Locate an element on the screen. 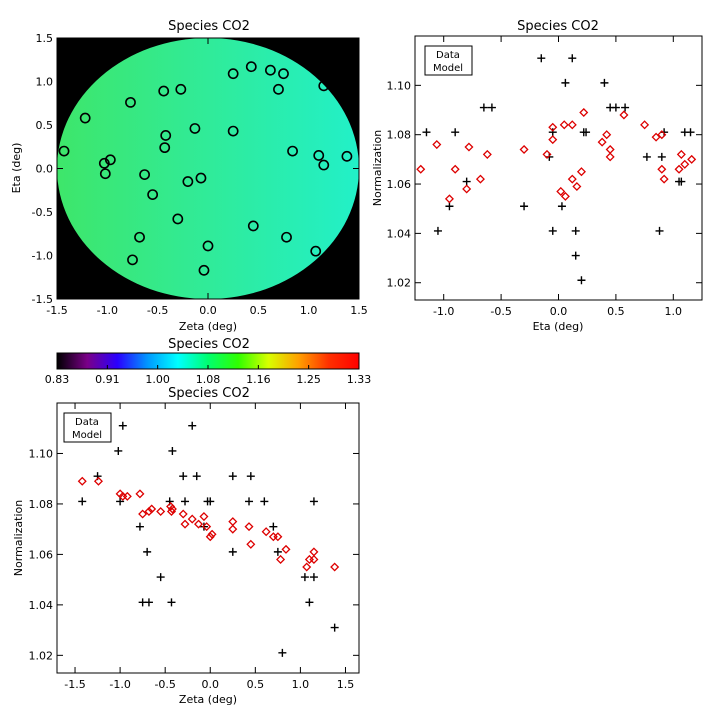 The width and height of the screenshot is (720, 720). map-x-tick-label: 0.5 is located at coordinates (259, 310).